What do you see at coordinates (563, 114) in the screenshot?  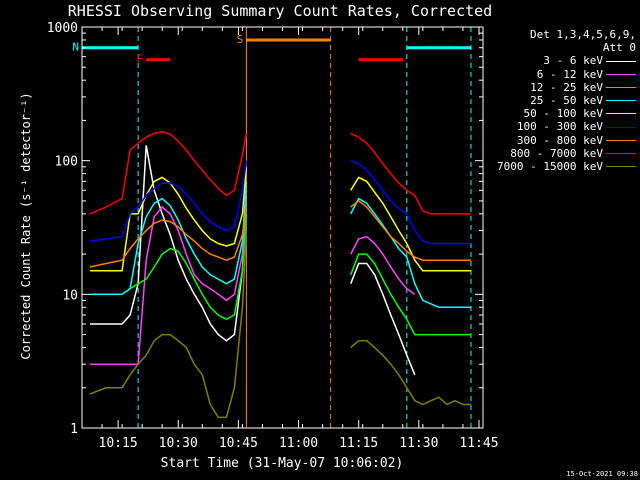 I see `legend-label: 50 - 100 keV` at bounding box center [563, 114].